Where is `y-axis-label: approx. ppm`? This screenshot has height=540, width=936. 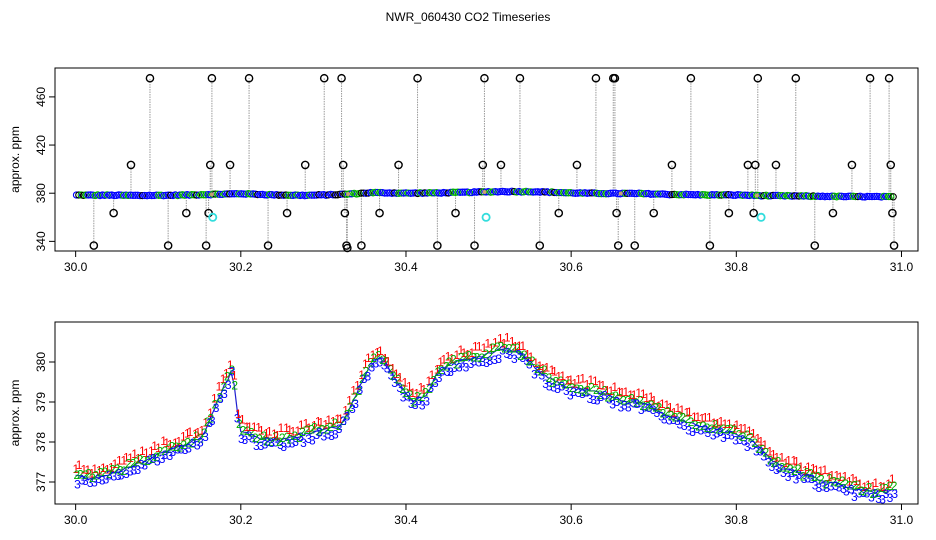
y-axis-label: approx. ppm is located at coordinates (15, 159).